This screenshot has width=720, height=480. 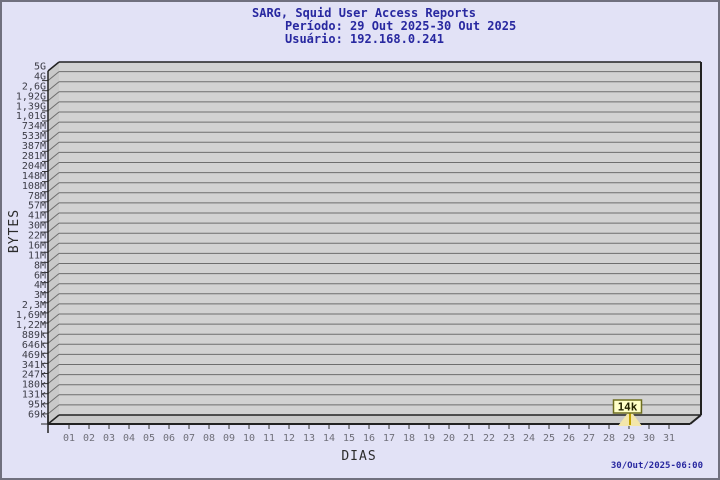 I want to click on data-flag-box, so click(x=627, y=406).